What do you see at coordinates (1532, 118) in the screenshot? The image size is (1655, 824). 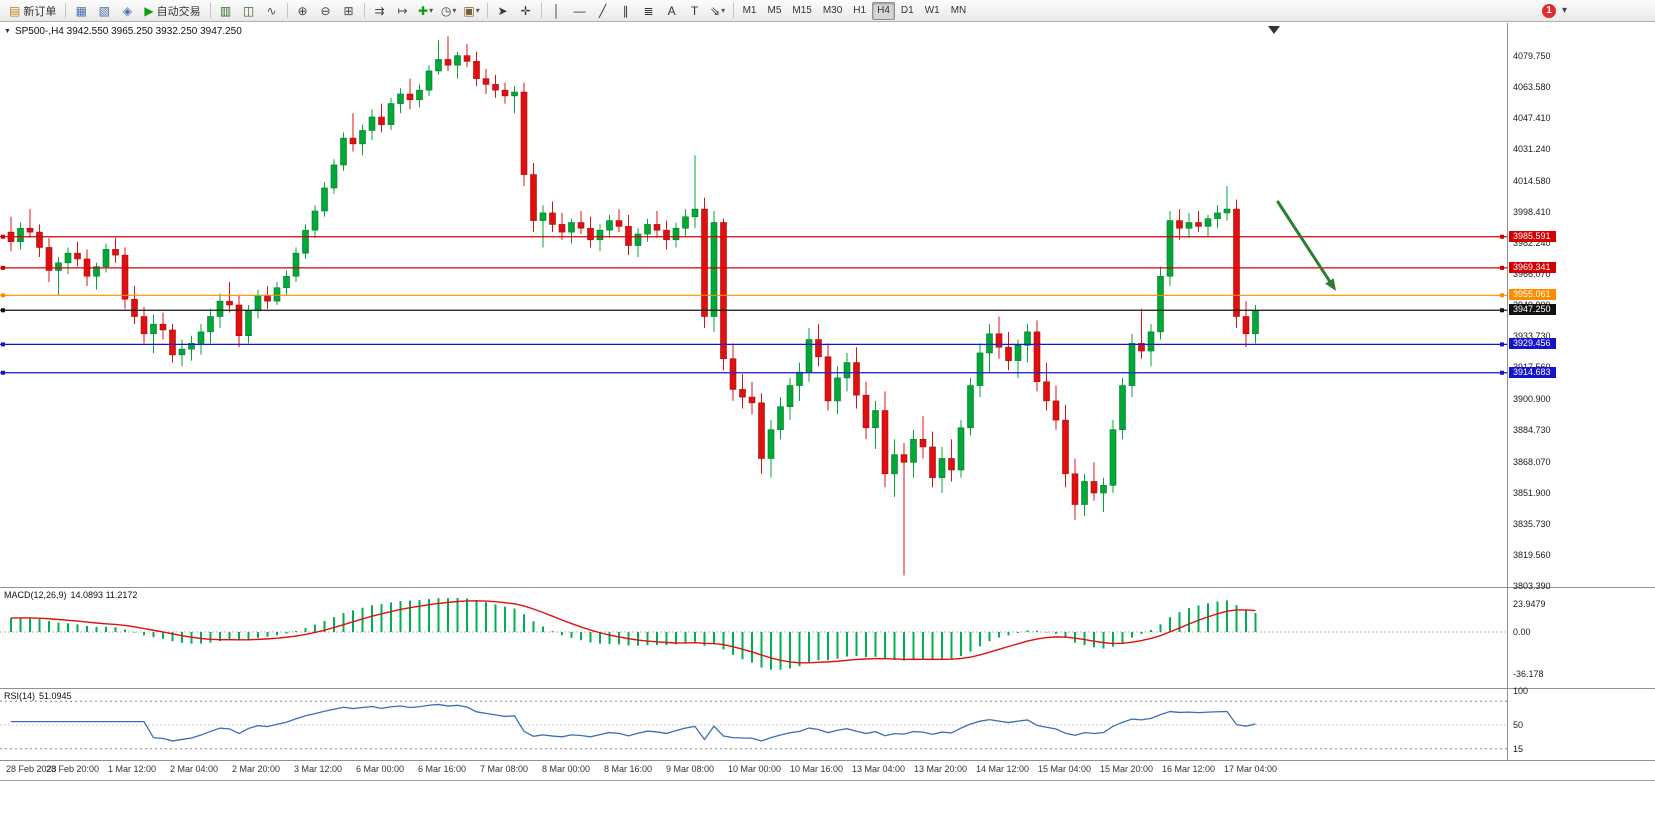 I see `price-axis-label: 4047.410` at bounding box center [1532, 118].